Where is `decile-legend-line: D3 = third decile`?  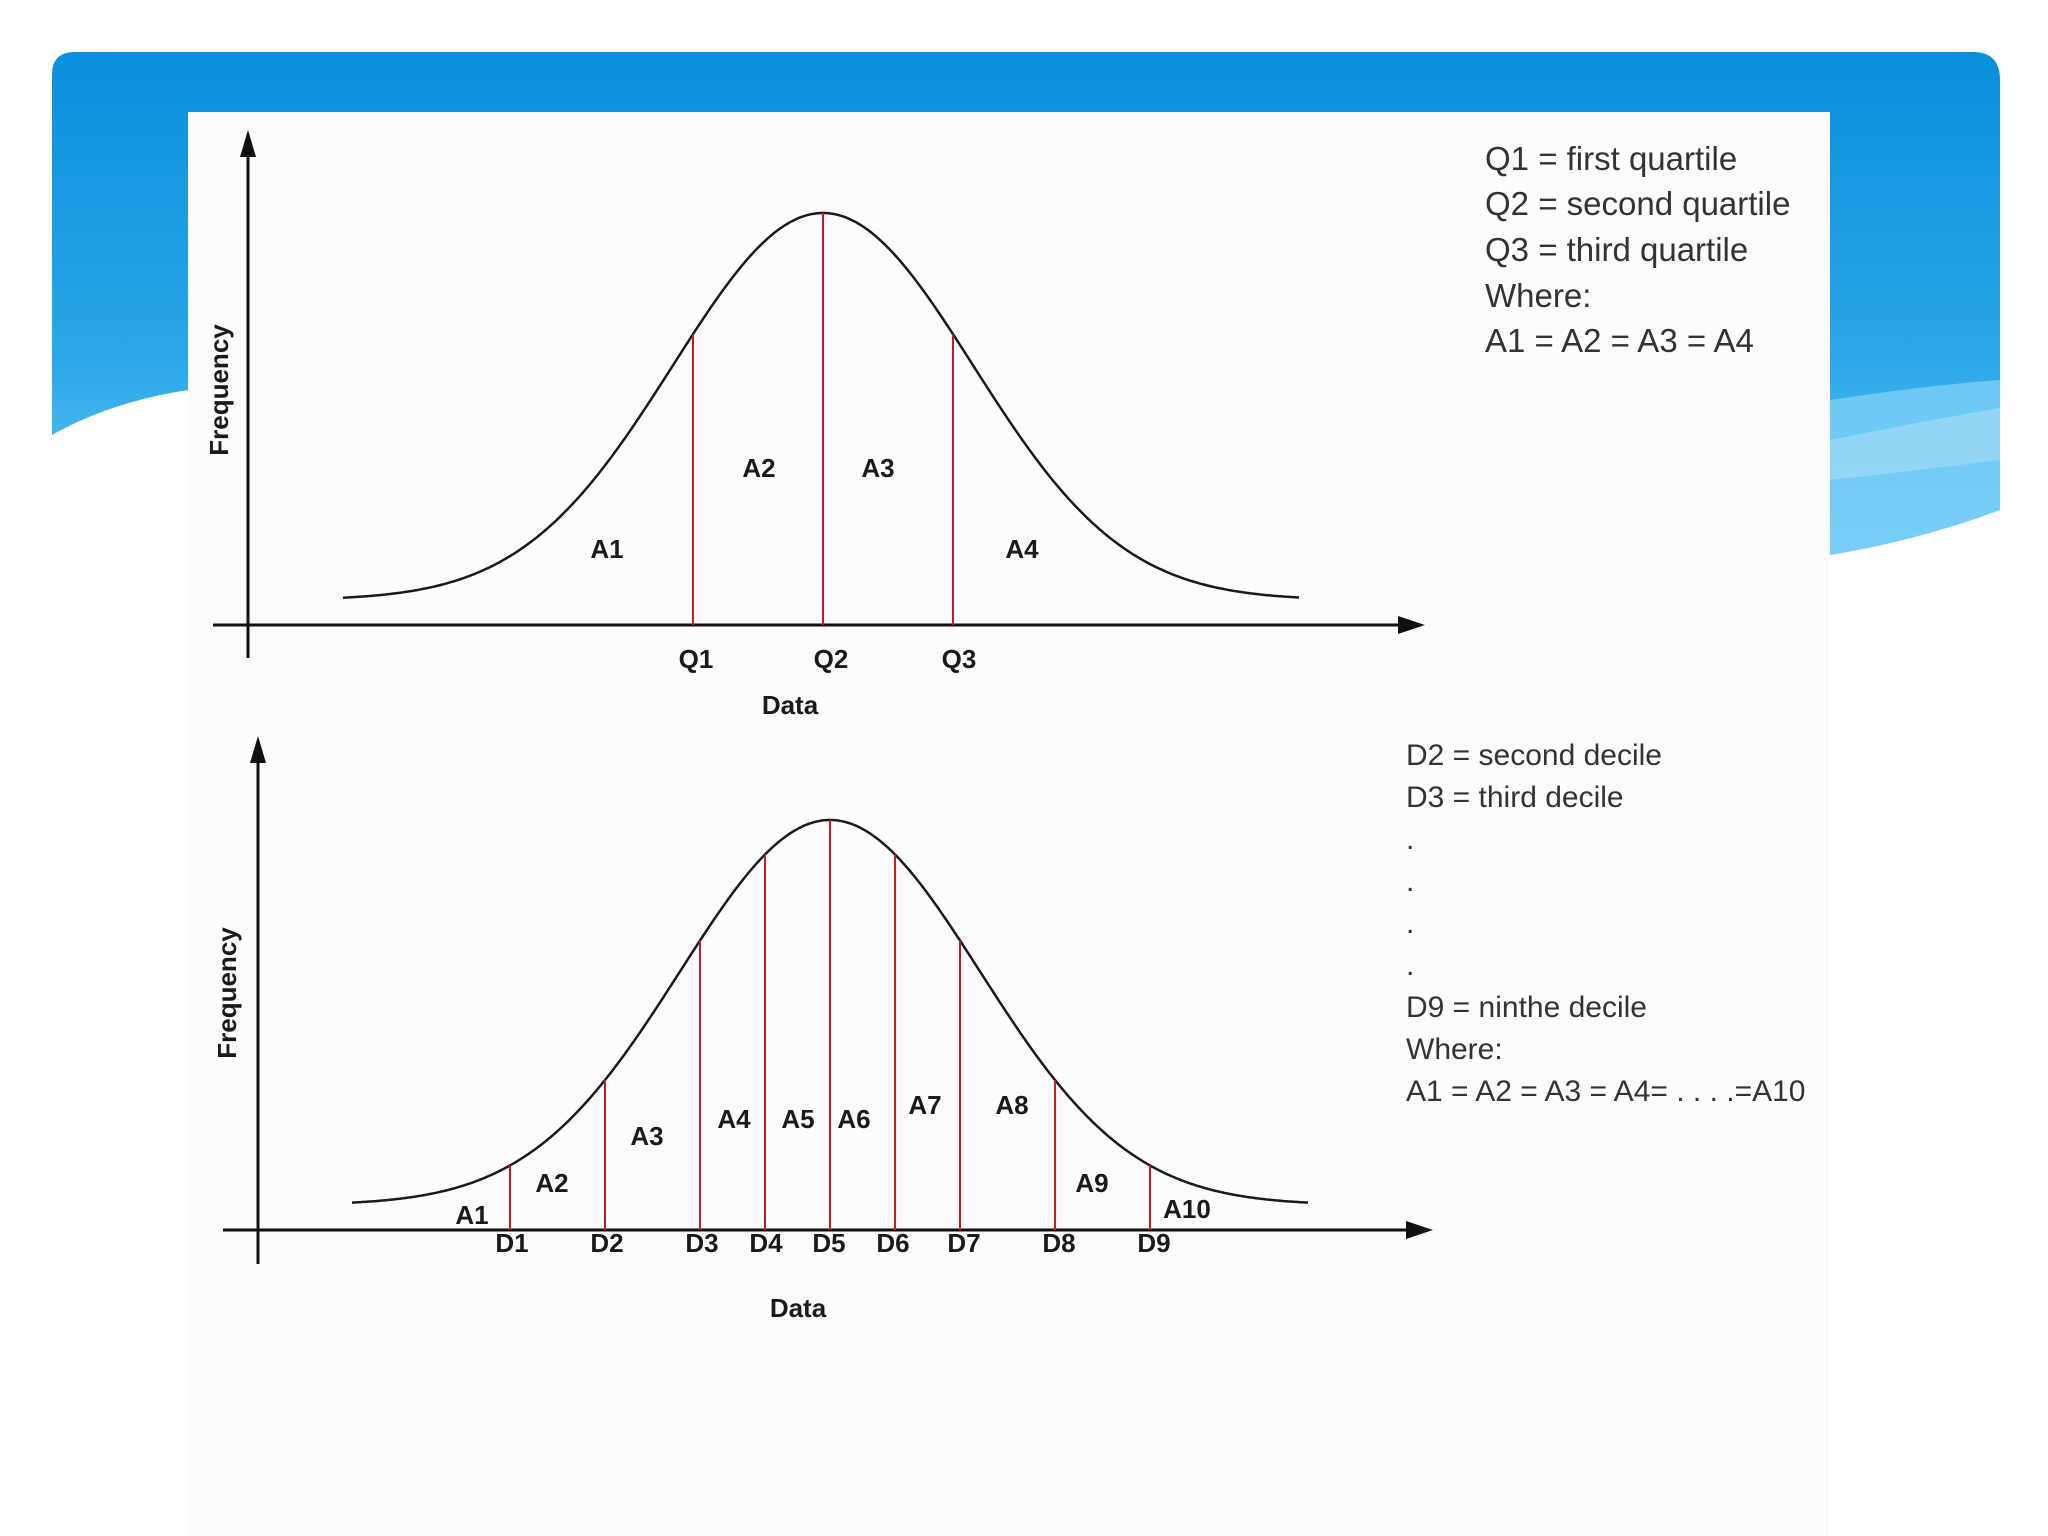
decile-legend-line: D3 = third decile is located at coordinates (1515, 797).